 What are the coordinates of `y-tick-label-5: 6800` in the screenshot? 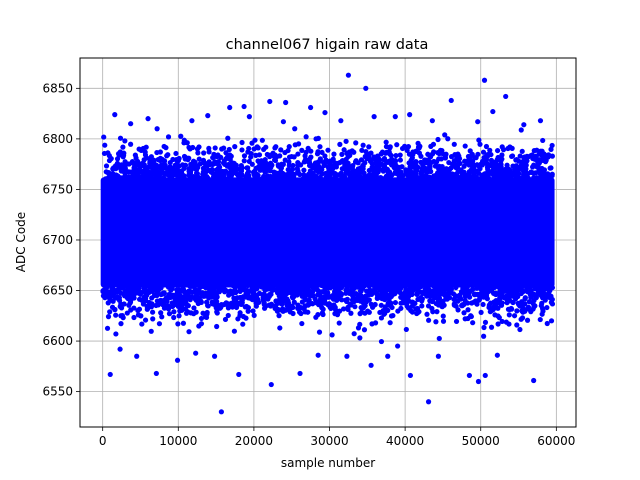 It's located at (57, 139).